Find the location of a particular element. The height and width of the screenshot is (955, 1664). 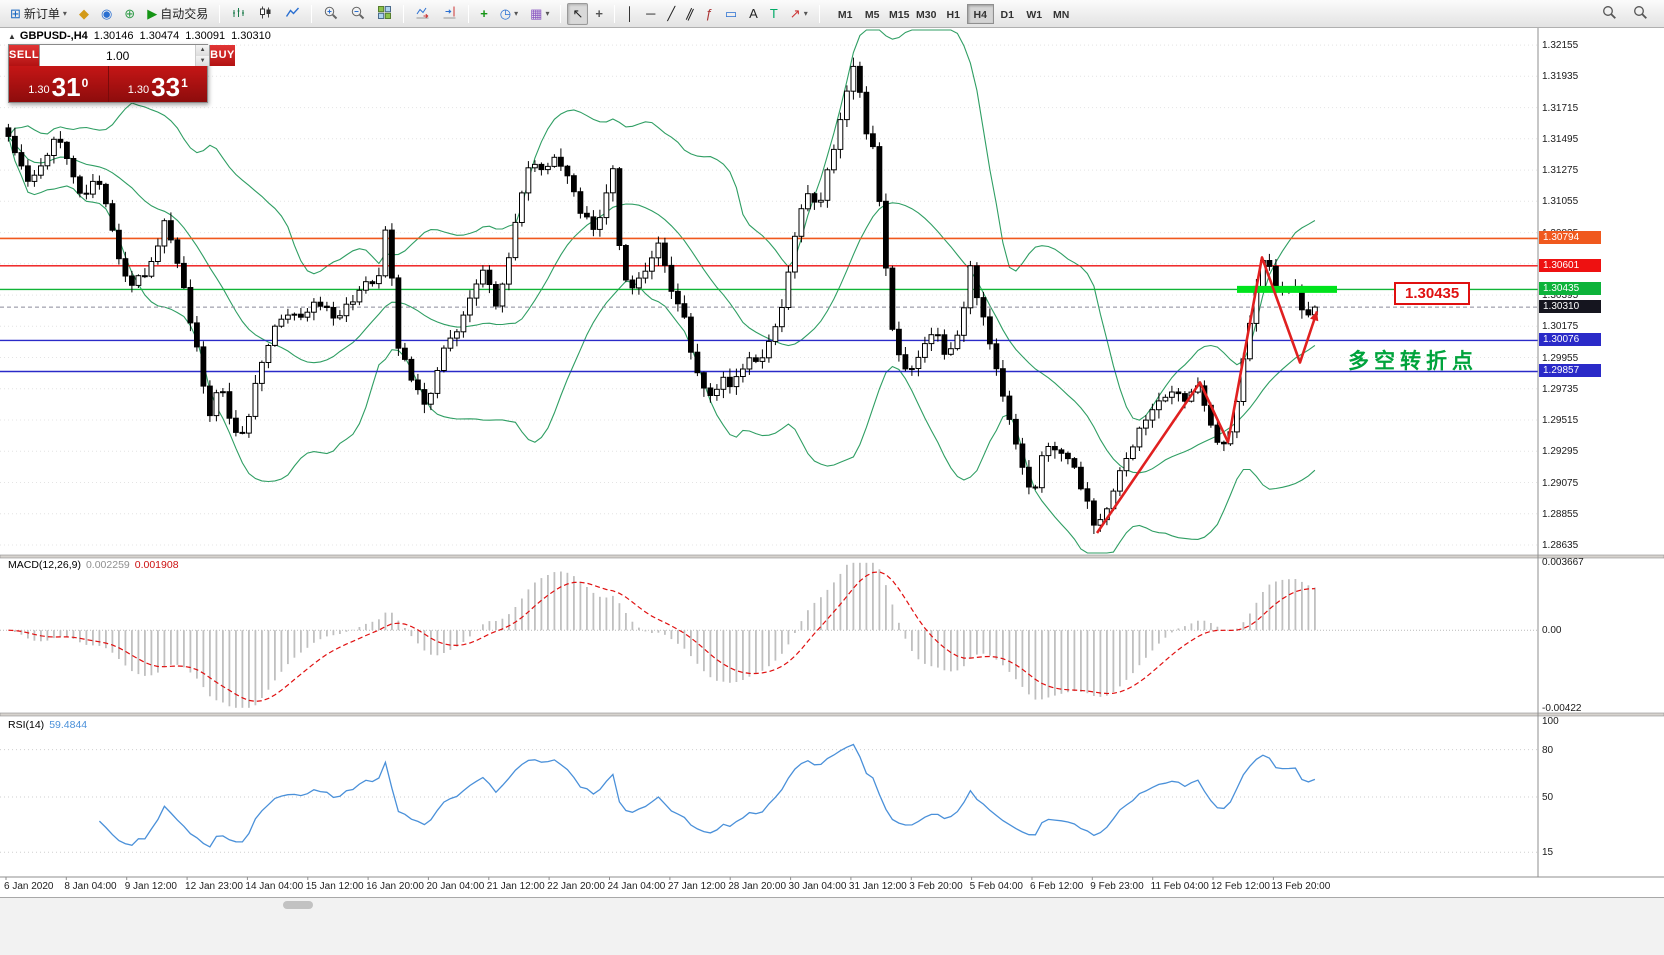

chart-candles-icon is located at coordinates (265, 13).